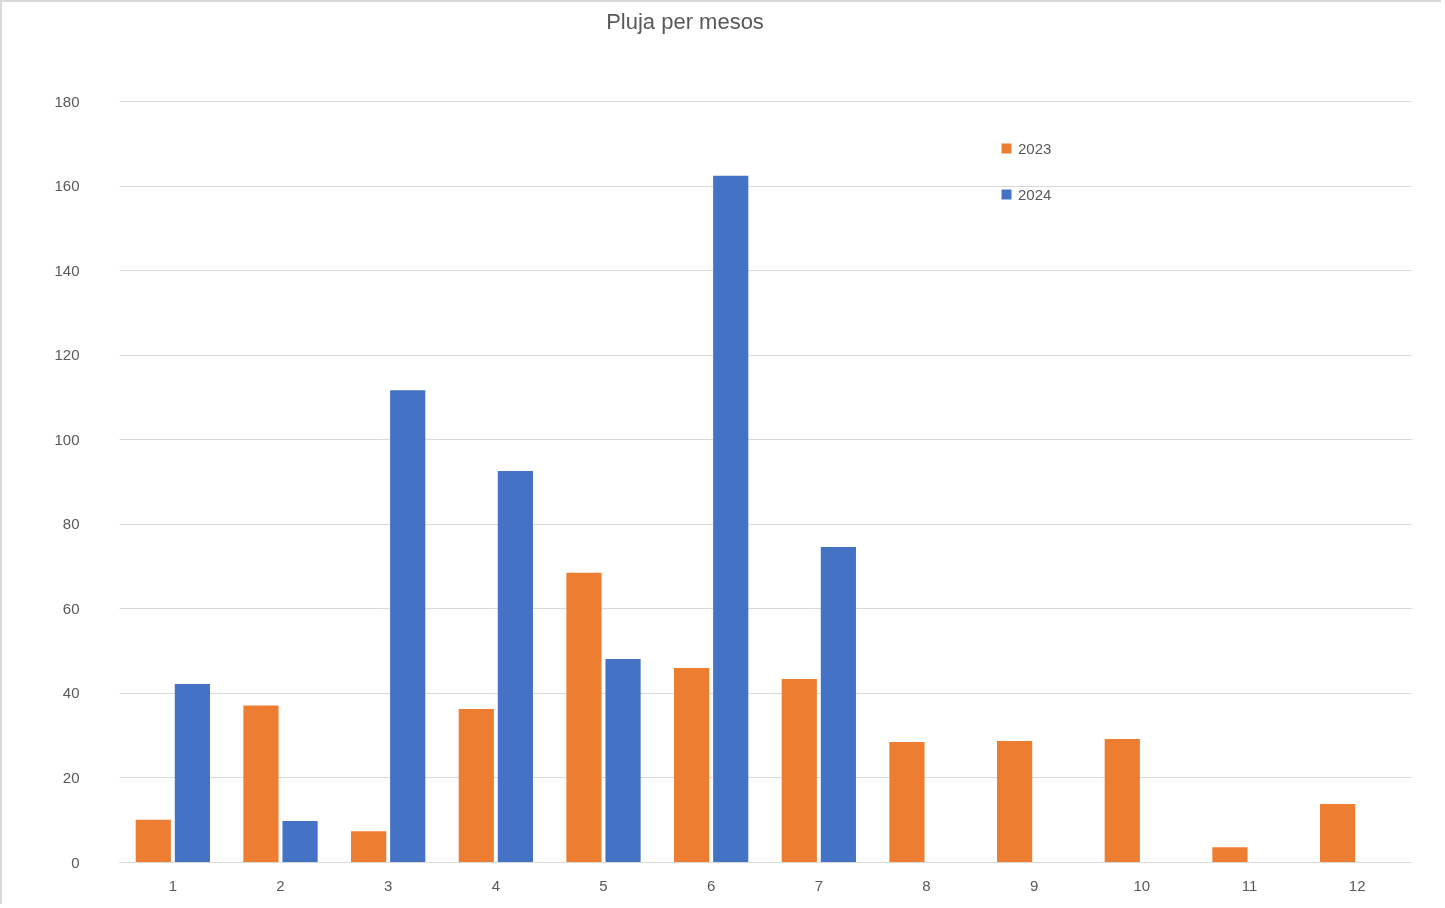 This screenshot has width=1445, height=908. What do you see at coordinates (1357, 885) in the screenshot?
I see `x-tick-label: 12` at bounding box center [1357, 885].